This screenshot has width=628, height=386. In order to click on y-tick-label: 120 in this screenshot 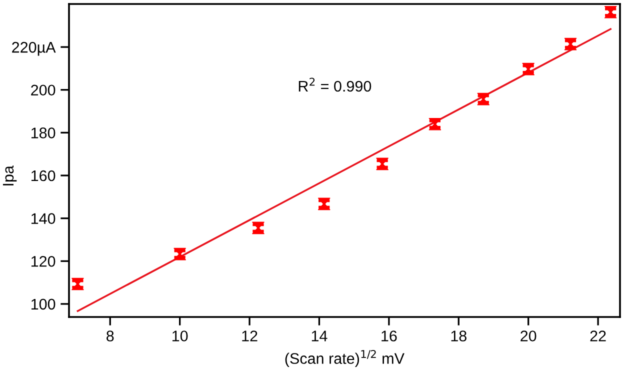, I will do `click(43, 261)`.